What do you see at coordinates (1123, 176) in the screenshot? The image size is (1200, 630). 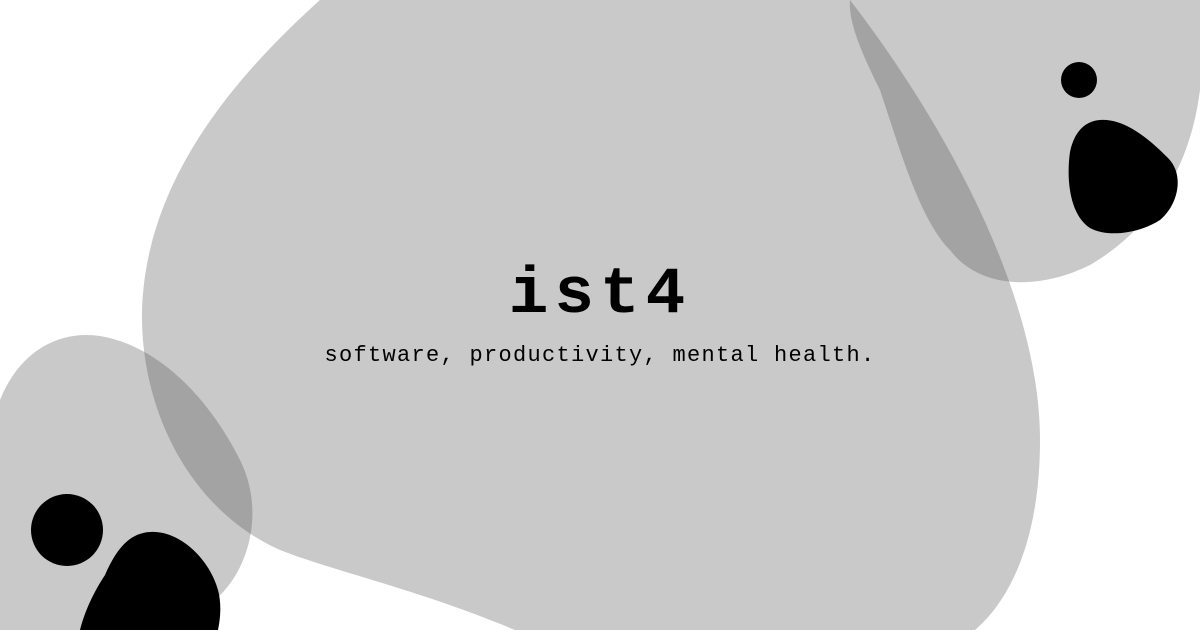 I see `nose-blob-top-right` at bounding box center [1123, 176].